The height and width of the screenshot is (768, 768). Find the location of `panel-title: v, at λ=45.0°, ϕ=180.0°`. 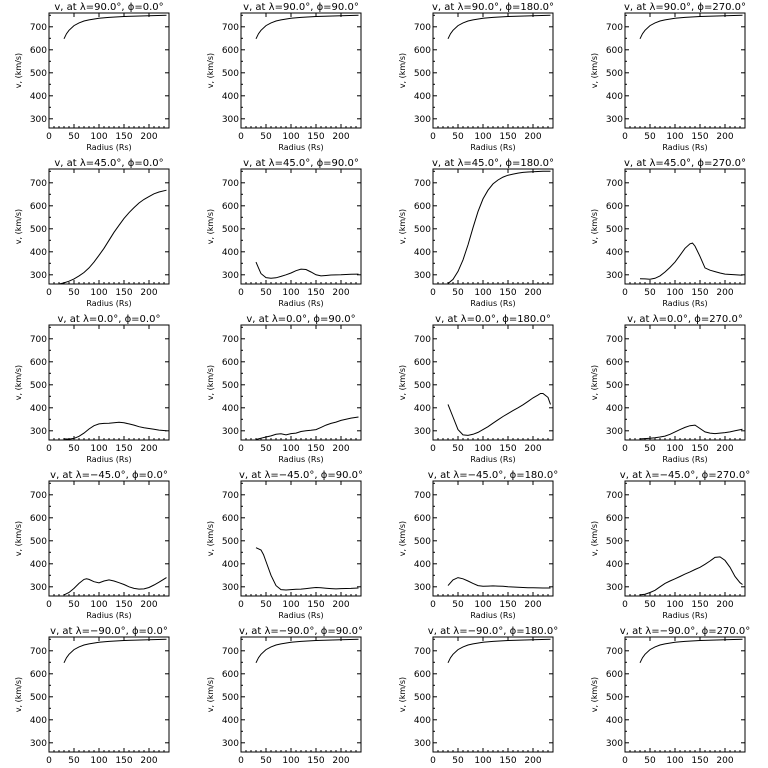

panel-title: v, at λ=45.0°, ϕ=180.0° is located at coordinates (493, 163).